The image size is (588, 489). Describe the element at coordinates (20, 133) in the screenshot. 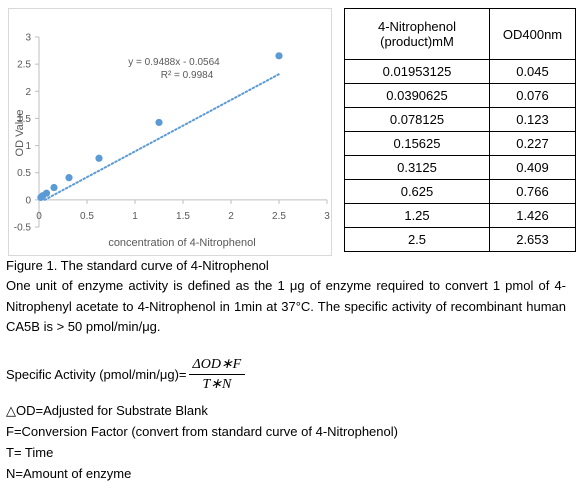

I see `y-axis-title: OD Value` at that location.